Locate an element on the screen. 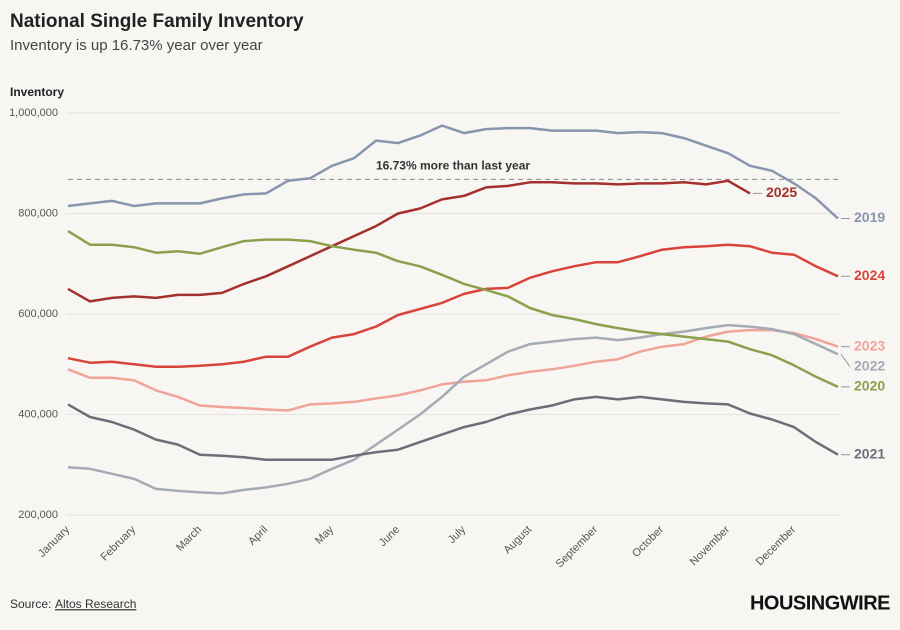 Image resolution: width=900 pixels, height=630 pixels. series-label: 2020 is located at coordinates (869, 386).